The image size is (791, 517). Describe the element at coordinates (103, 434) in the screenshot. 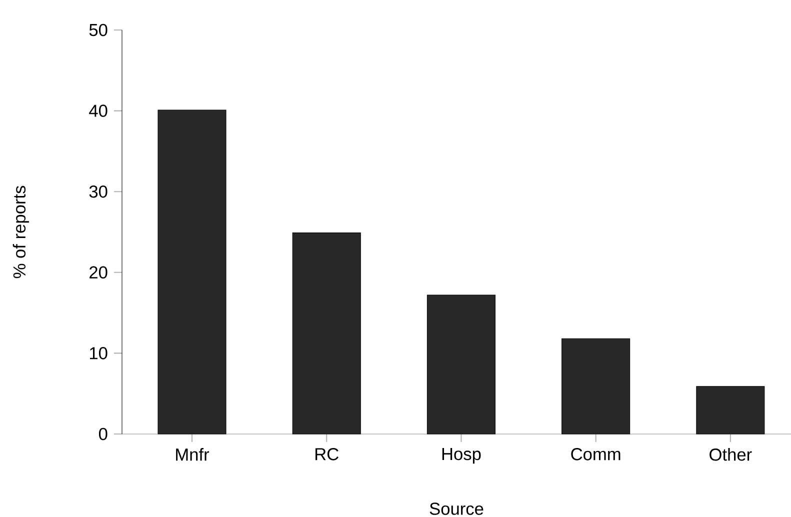

I see `y-tick-label: 0` at that location.